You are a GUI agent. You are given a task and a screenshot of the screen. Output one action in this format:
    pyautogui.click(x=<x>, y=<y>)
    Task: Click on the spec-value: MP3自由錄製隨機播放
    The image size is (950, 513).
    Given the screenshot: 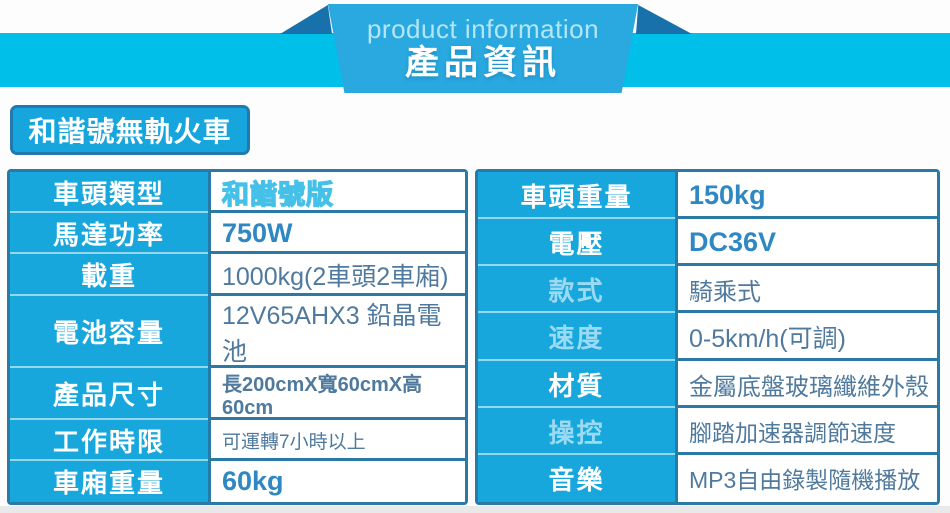 What is the action you would take?
    pyautogui.click(x=806, y=478)
    